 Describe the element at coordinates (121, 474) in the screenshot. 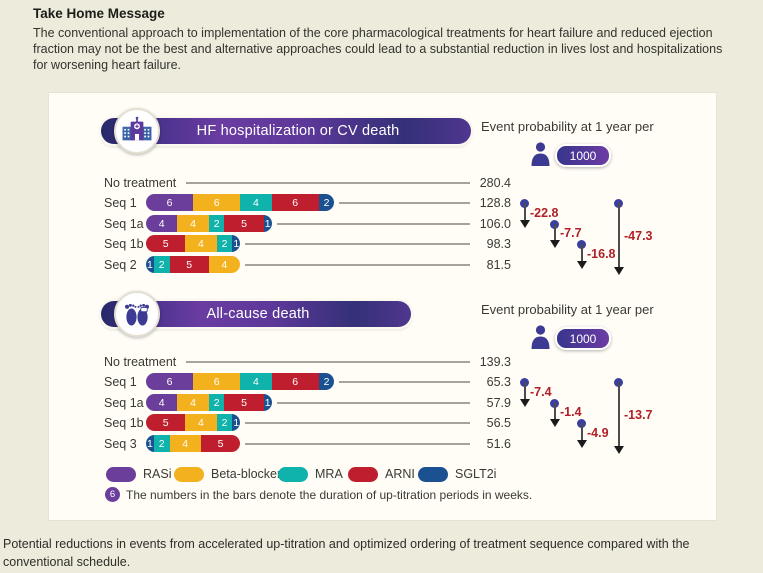

I see `legend-swatch-rasi` at that location.